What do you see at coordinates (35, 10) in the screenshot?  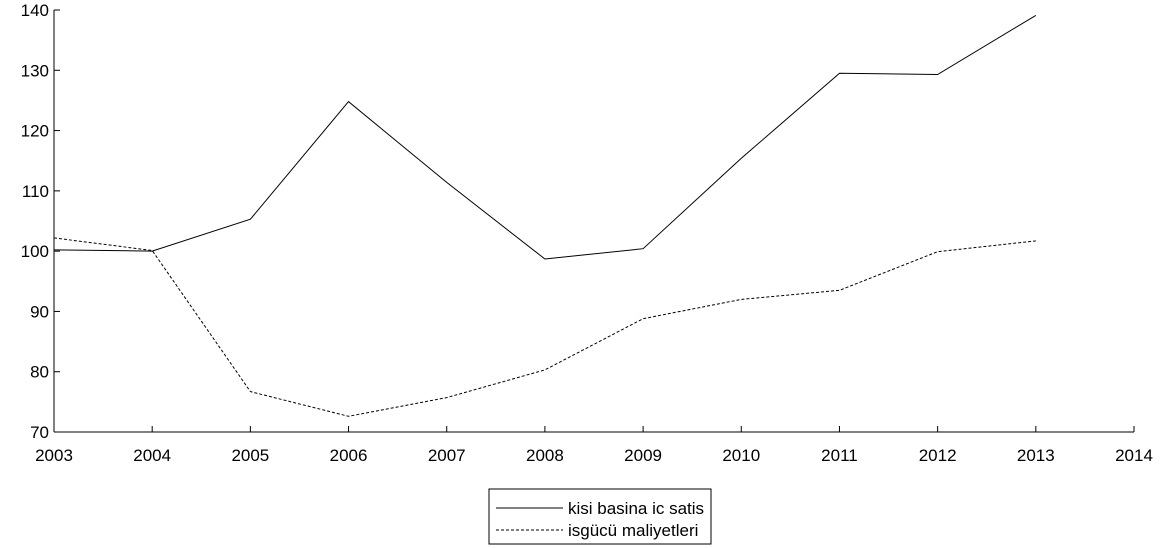 I see `y-tick-label: 140` at bounding box center [35, 10].